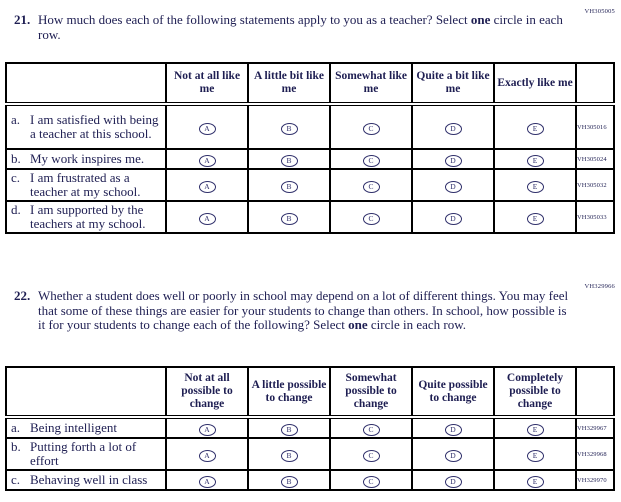 This screenshot has width=621, height=502. What do you see at coordinates (207, 84) in the screenshot?
I see `q21-header-not-at-all: Not at all like me` at bounding box center [207, 84].